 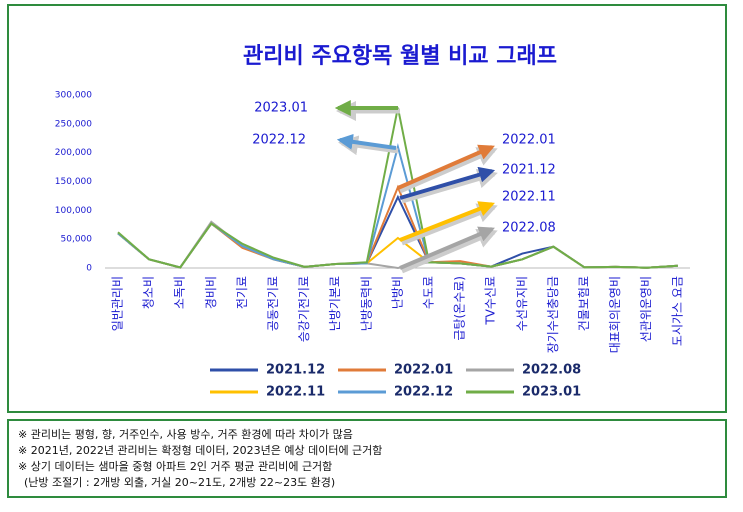 What do you see at coordinates (615, 314) in the screenshot?
I see `x-tick-label: 대표회의운영비` at bounding box center [615, 314].